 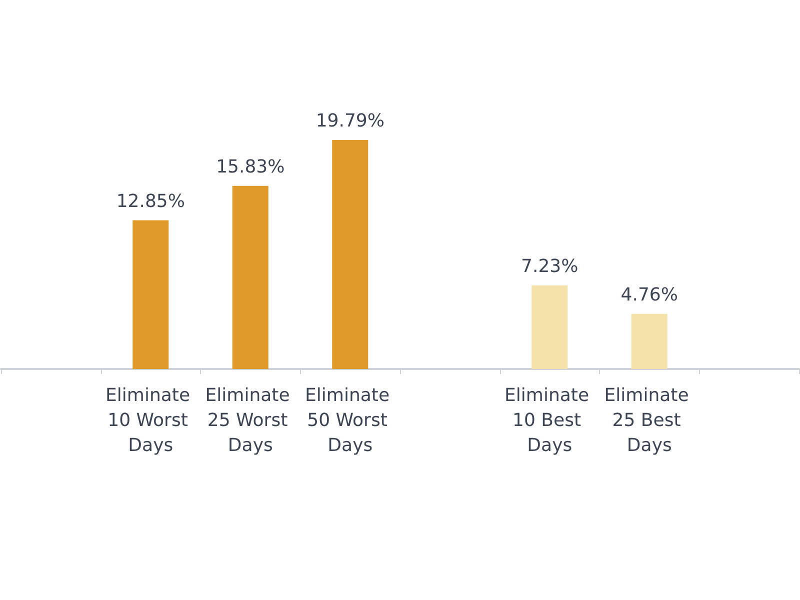 What do you see at coordinates (151, 420) in the screenshot?
I see `x-tick-label: Eliminate 10 Worst Days` at bounding box center [151, 420].